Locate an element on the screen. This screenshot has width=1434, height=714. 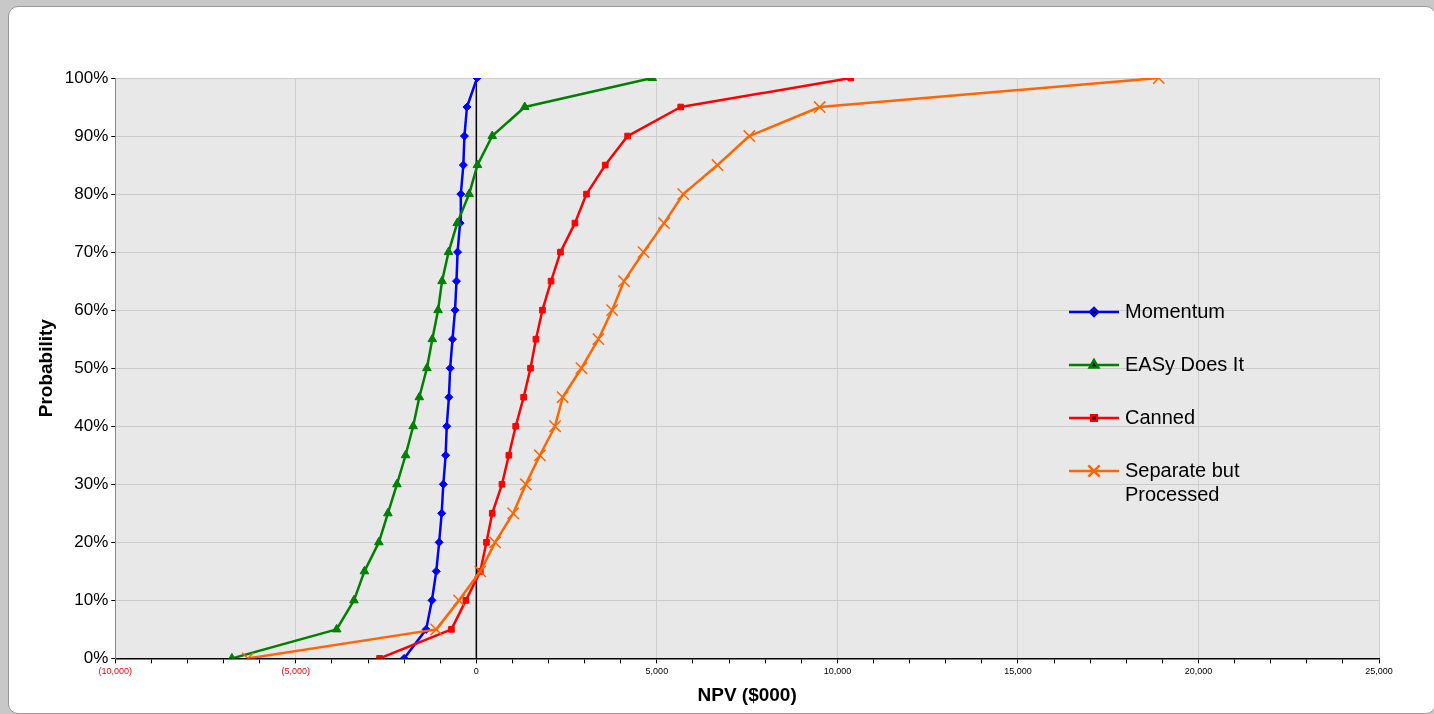
x-tick-label: (10,000) is located at coordinates (115, 671).